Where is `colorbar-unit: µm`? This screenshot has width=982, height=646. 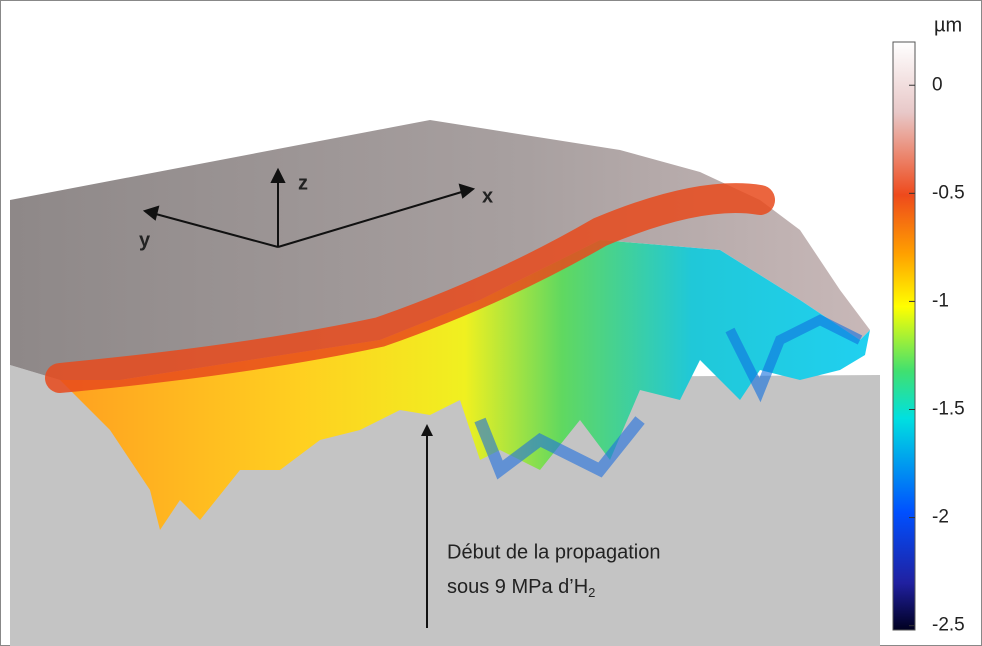
colorbar-unit: µm is located at coordinates (948, 25).